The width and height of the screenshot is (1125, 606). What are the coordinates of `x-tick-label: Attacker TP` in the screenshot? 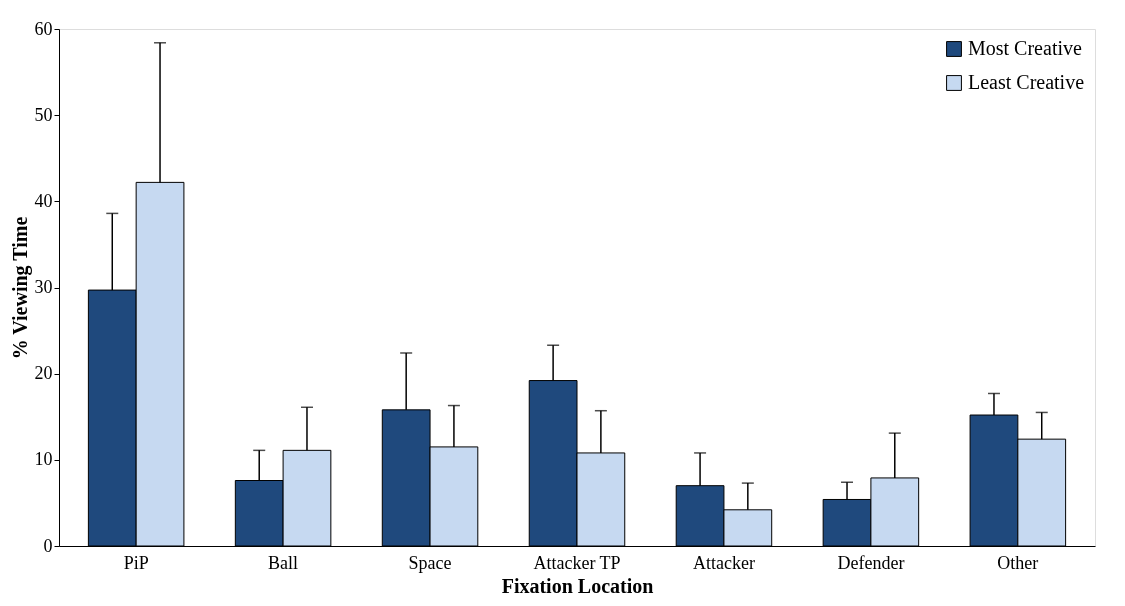 It's located at (577, 562).